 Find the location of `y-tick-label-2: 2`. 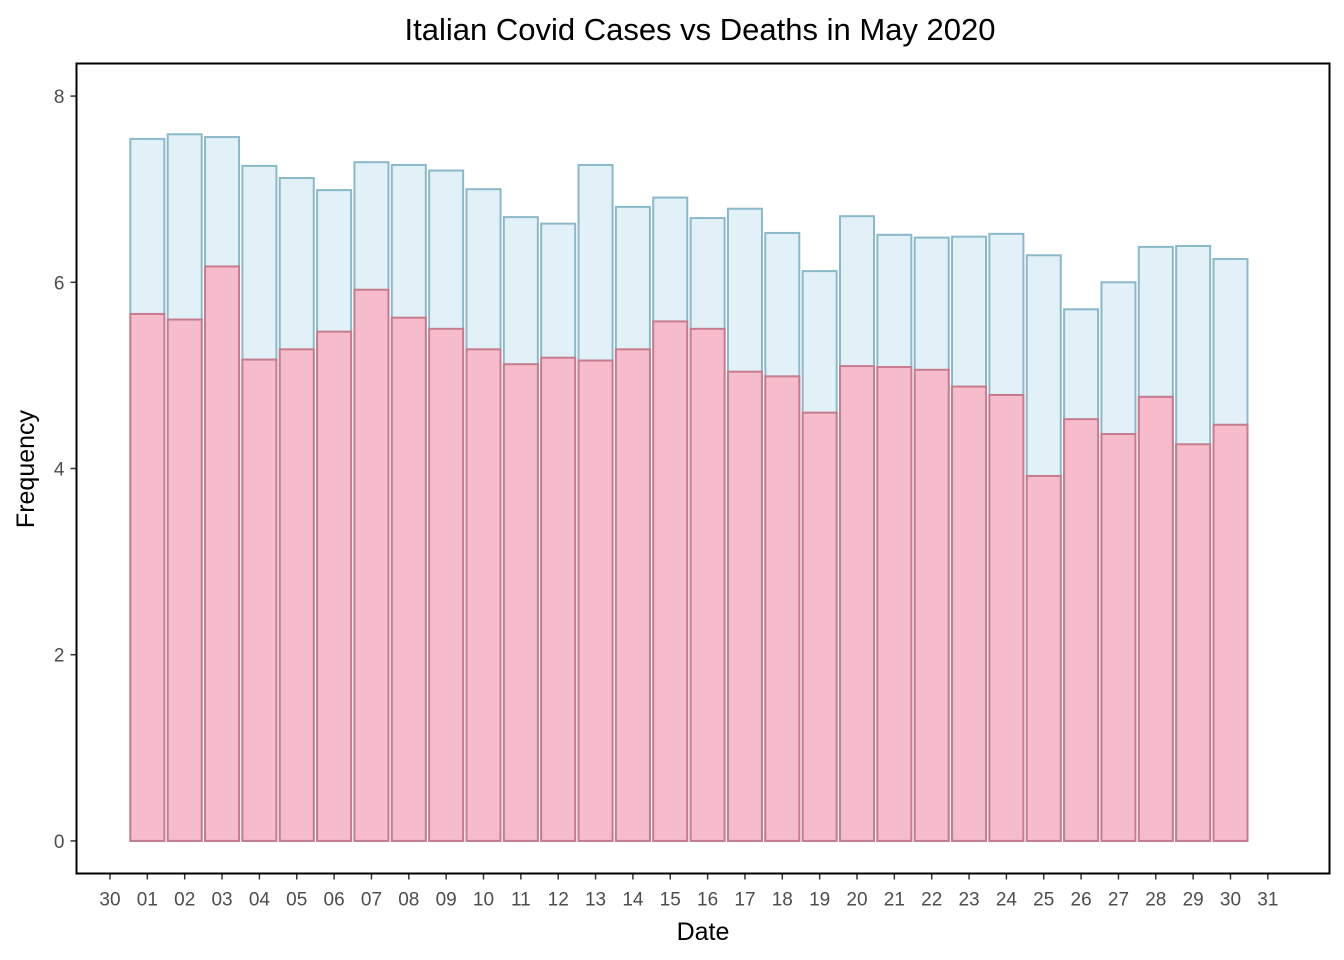

y-tick-label-2: 2 is located at coordinates (59, 656).